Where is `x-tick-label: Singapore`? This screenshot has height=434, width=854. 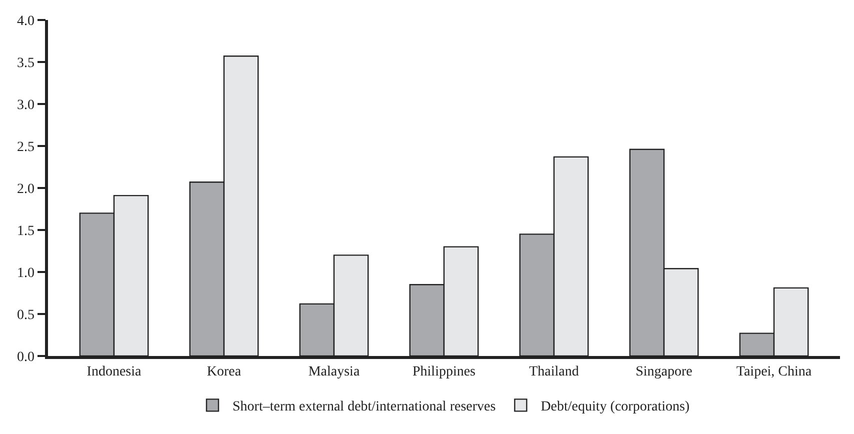
x-tick-label: Singapore is located at coordinates (664, 372).